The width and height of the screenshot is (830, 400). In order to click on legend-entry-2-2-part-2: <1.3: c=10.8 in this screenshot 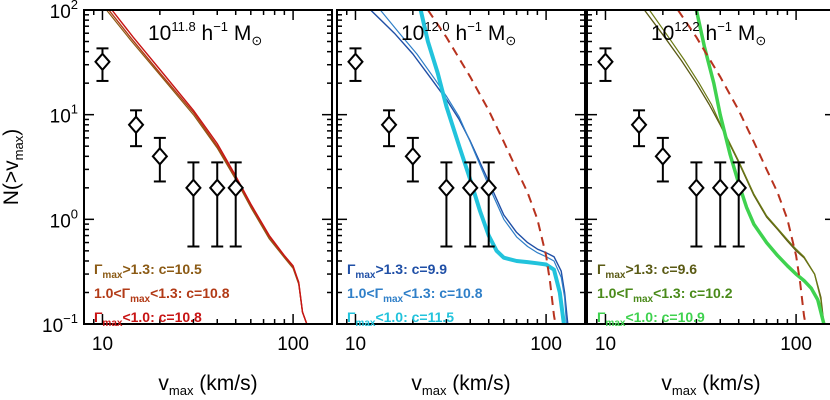, I will do `click(443, 293)`.